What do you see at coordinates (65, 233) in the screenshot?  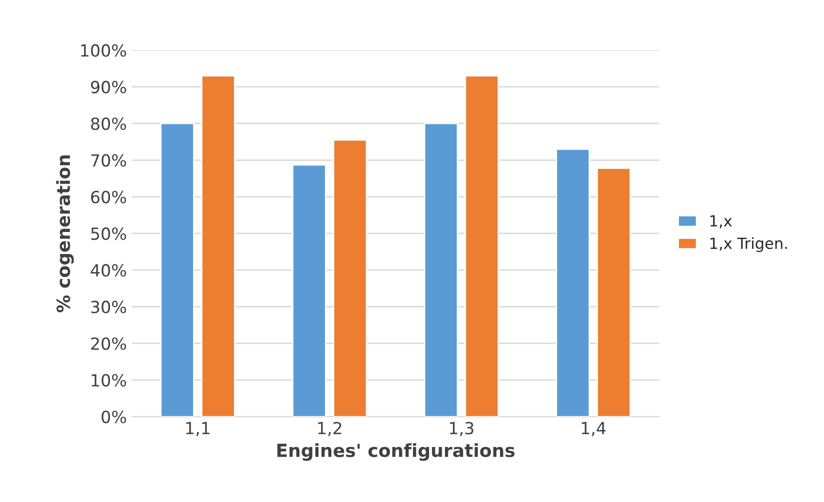 I see `y-axis-title: % cogeneration` at bounding box center [65, 233].